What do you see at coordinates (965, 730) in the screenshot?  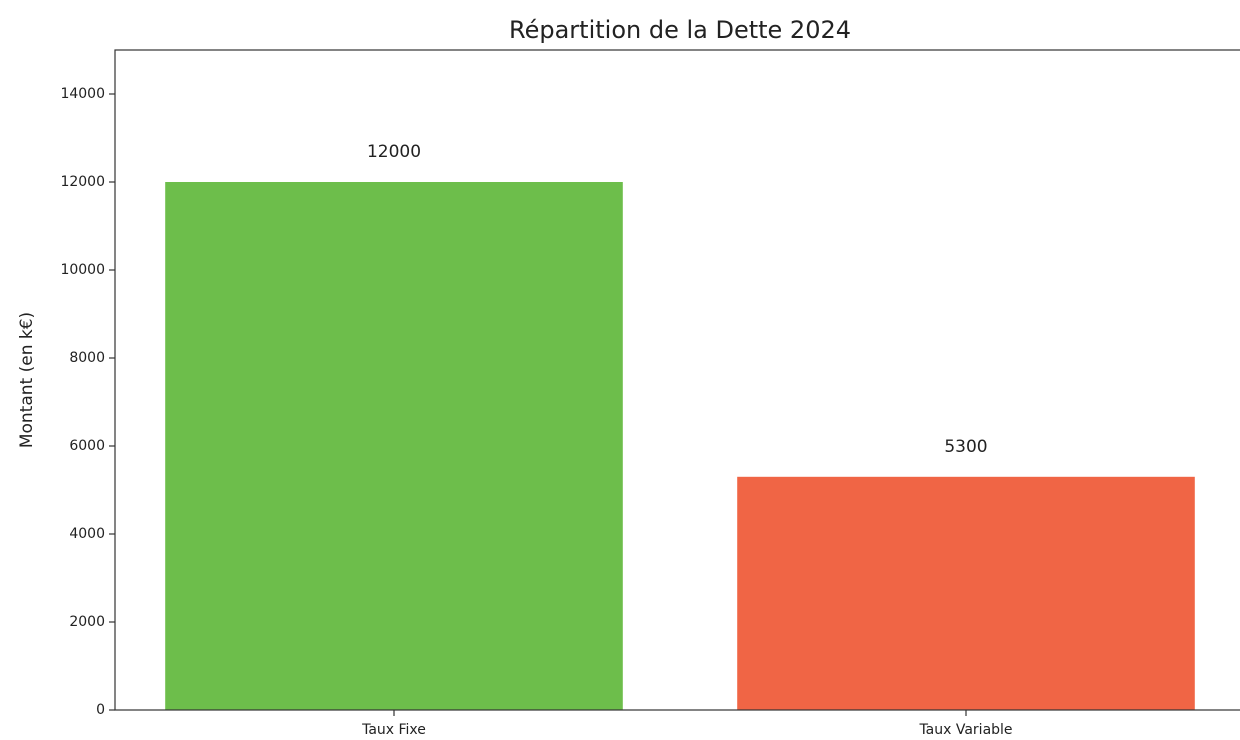 I see `x-tick-label: Taux Variable` at bounding box center [965, 730].